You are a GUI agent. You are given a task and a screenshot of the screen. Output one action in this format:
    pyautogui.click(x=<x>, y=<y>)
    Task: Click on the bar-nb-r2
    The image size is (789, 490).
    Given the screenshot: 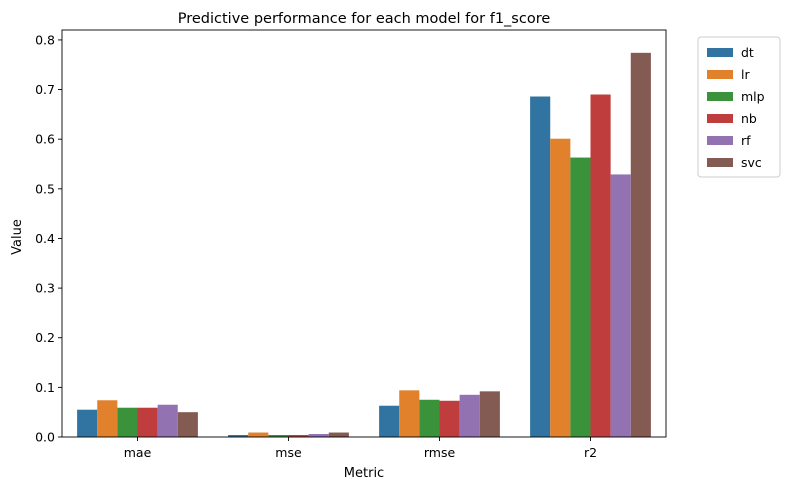 What is the action you would take?
    pyautogui.click(x=600, y=266)
    